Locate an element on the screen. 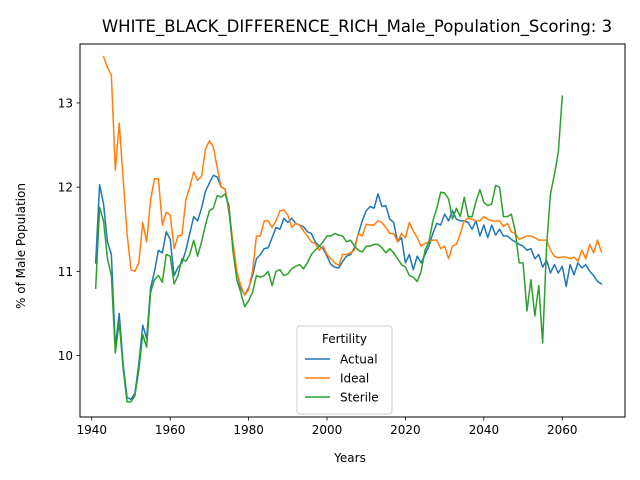 The height and width of the screenshot is (480, 640). x-axis-label: Years is located at coordinates (349, 458).